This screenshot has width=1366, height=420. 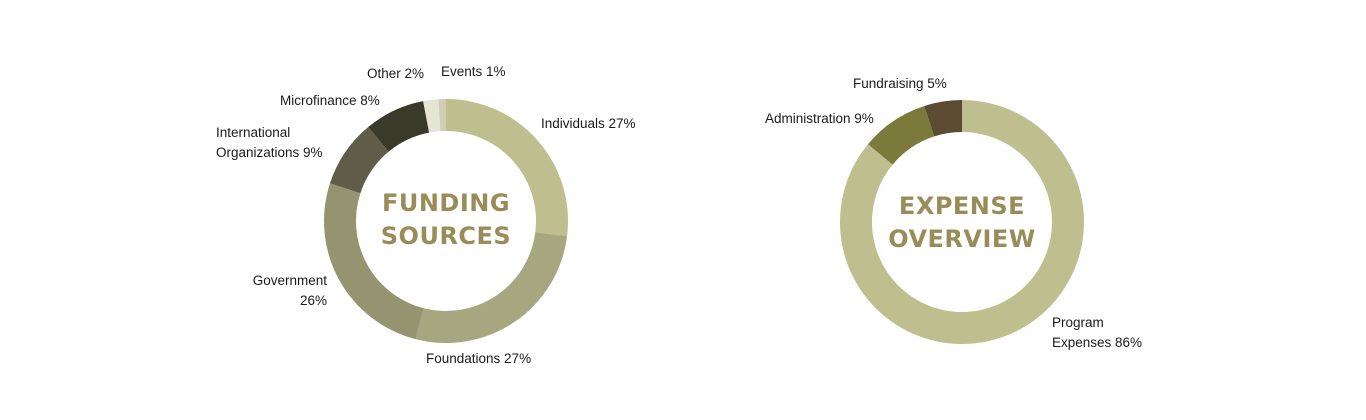 I want to click on slice-microfinance, so click(x=399, y=126).